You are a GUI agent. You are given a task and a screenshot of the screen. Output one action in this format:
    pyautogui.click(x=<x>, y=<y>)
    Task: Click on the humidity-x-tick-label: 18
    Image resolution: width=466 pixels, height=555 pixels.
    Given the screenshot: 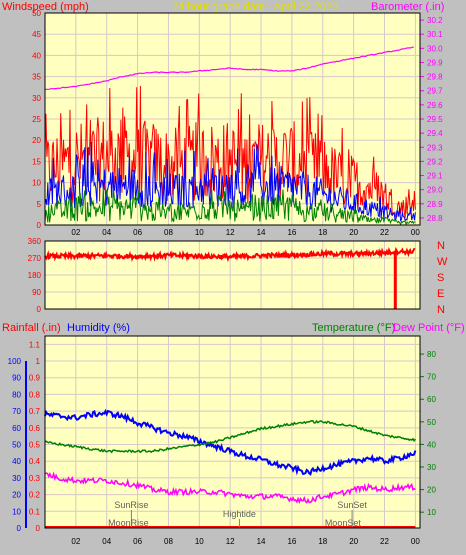 What is the action you would take?
    pyautogui.click(x=322, y=541)
    